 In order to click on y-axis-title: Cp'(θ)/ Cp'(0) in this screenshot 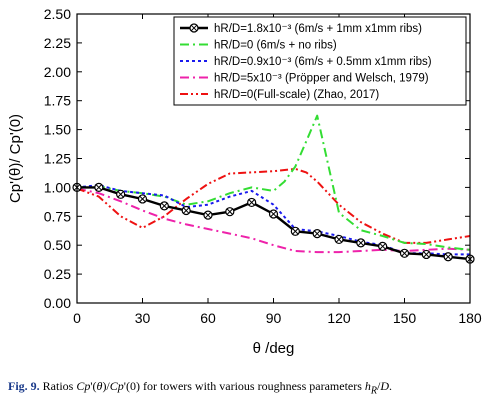, I will do `click(15, 158)`.